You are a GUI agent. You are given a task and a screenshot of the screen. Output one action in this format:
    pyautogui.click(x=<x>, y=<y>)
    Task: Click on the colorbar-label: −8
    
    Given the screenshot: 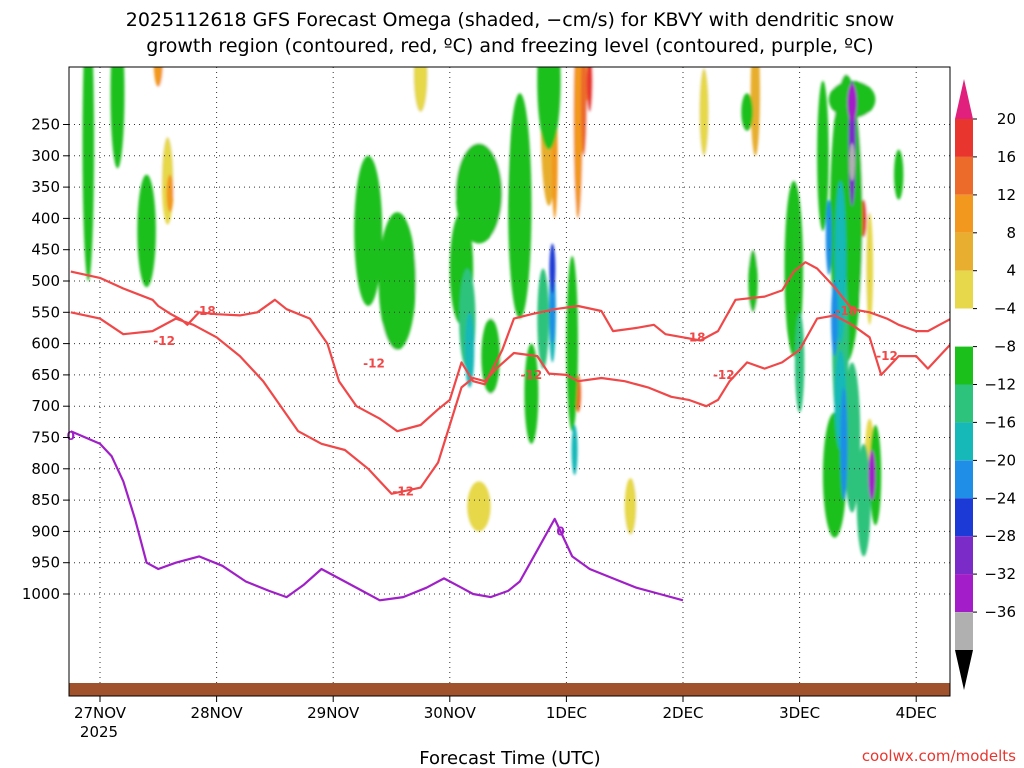 What is the action you would take?
    pyautogui.click(x=1005, y=347)
    